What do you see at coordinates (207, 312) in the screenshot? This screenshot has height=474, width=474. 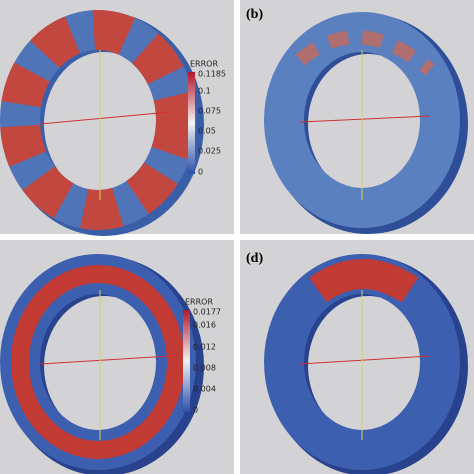 I see `colorbar-tick: 0.0177` at bounding box center [207, 312].